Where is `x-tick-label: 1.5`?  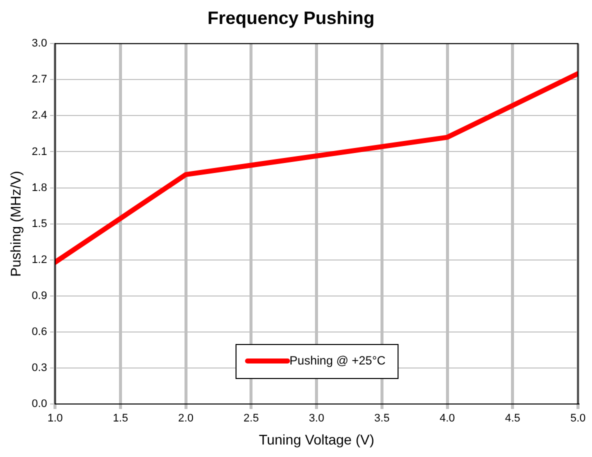
x-tick-label: 1.5 is located at coordinates (120, 418).